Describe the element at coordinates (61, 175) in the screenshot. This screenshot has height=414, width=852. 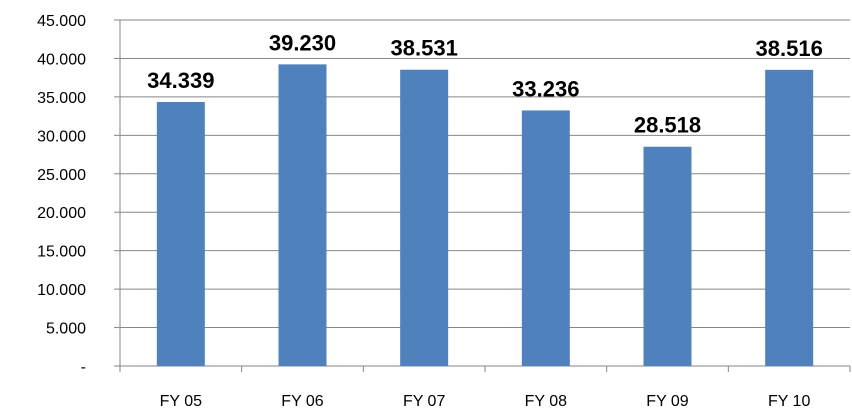
I see `y-tick-label: 25.000` at that location.